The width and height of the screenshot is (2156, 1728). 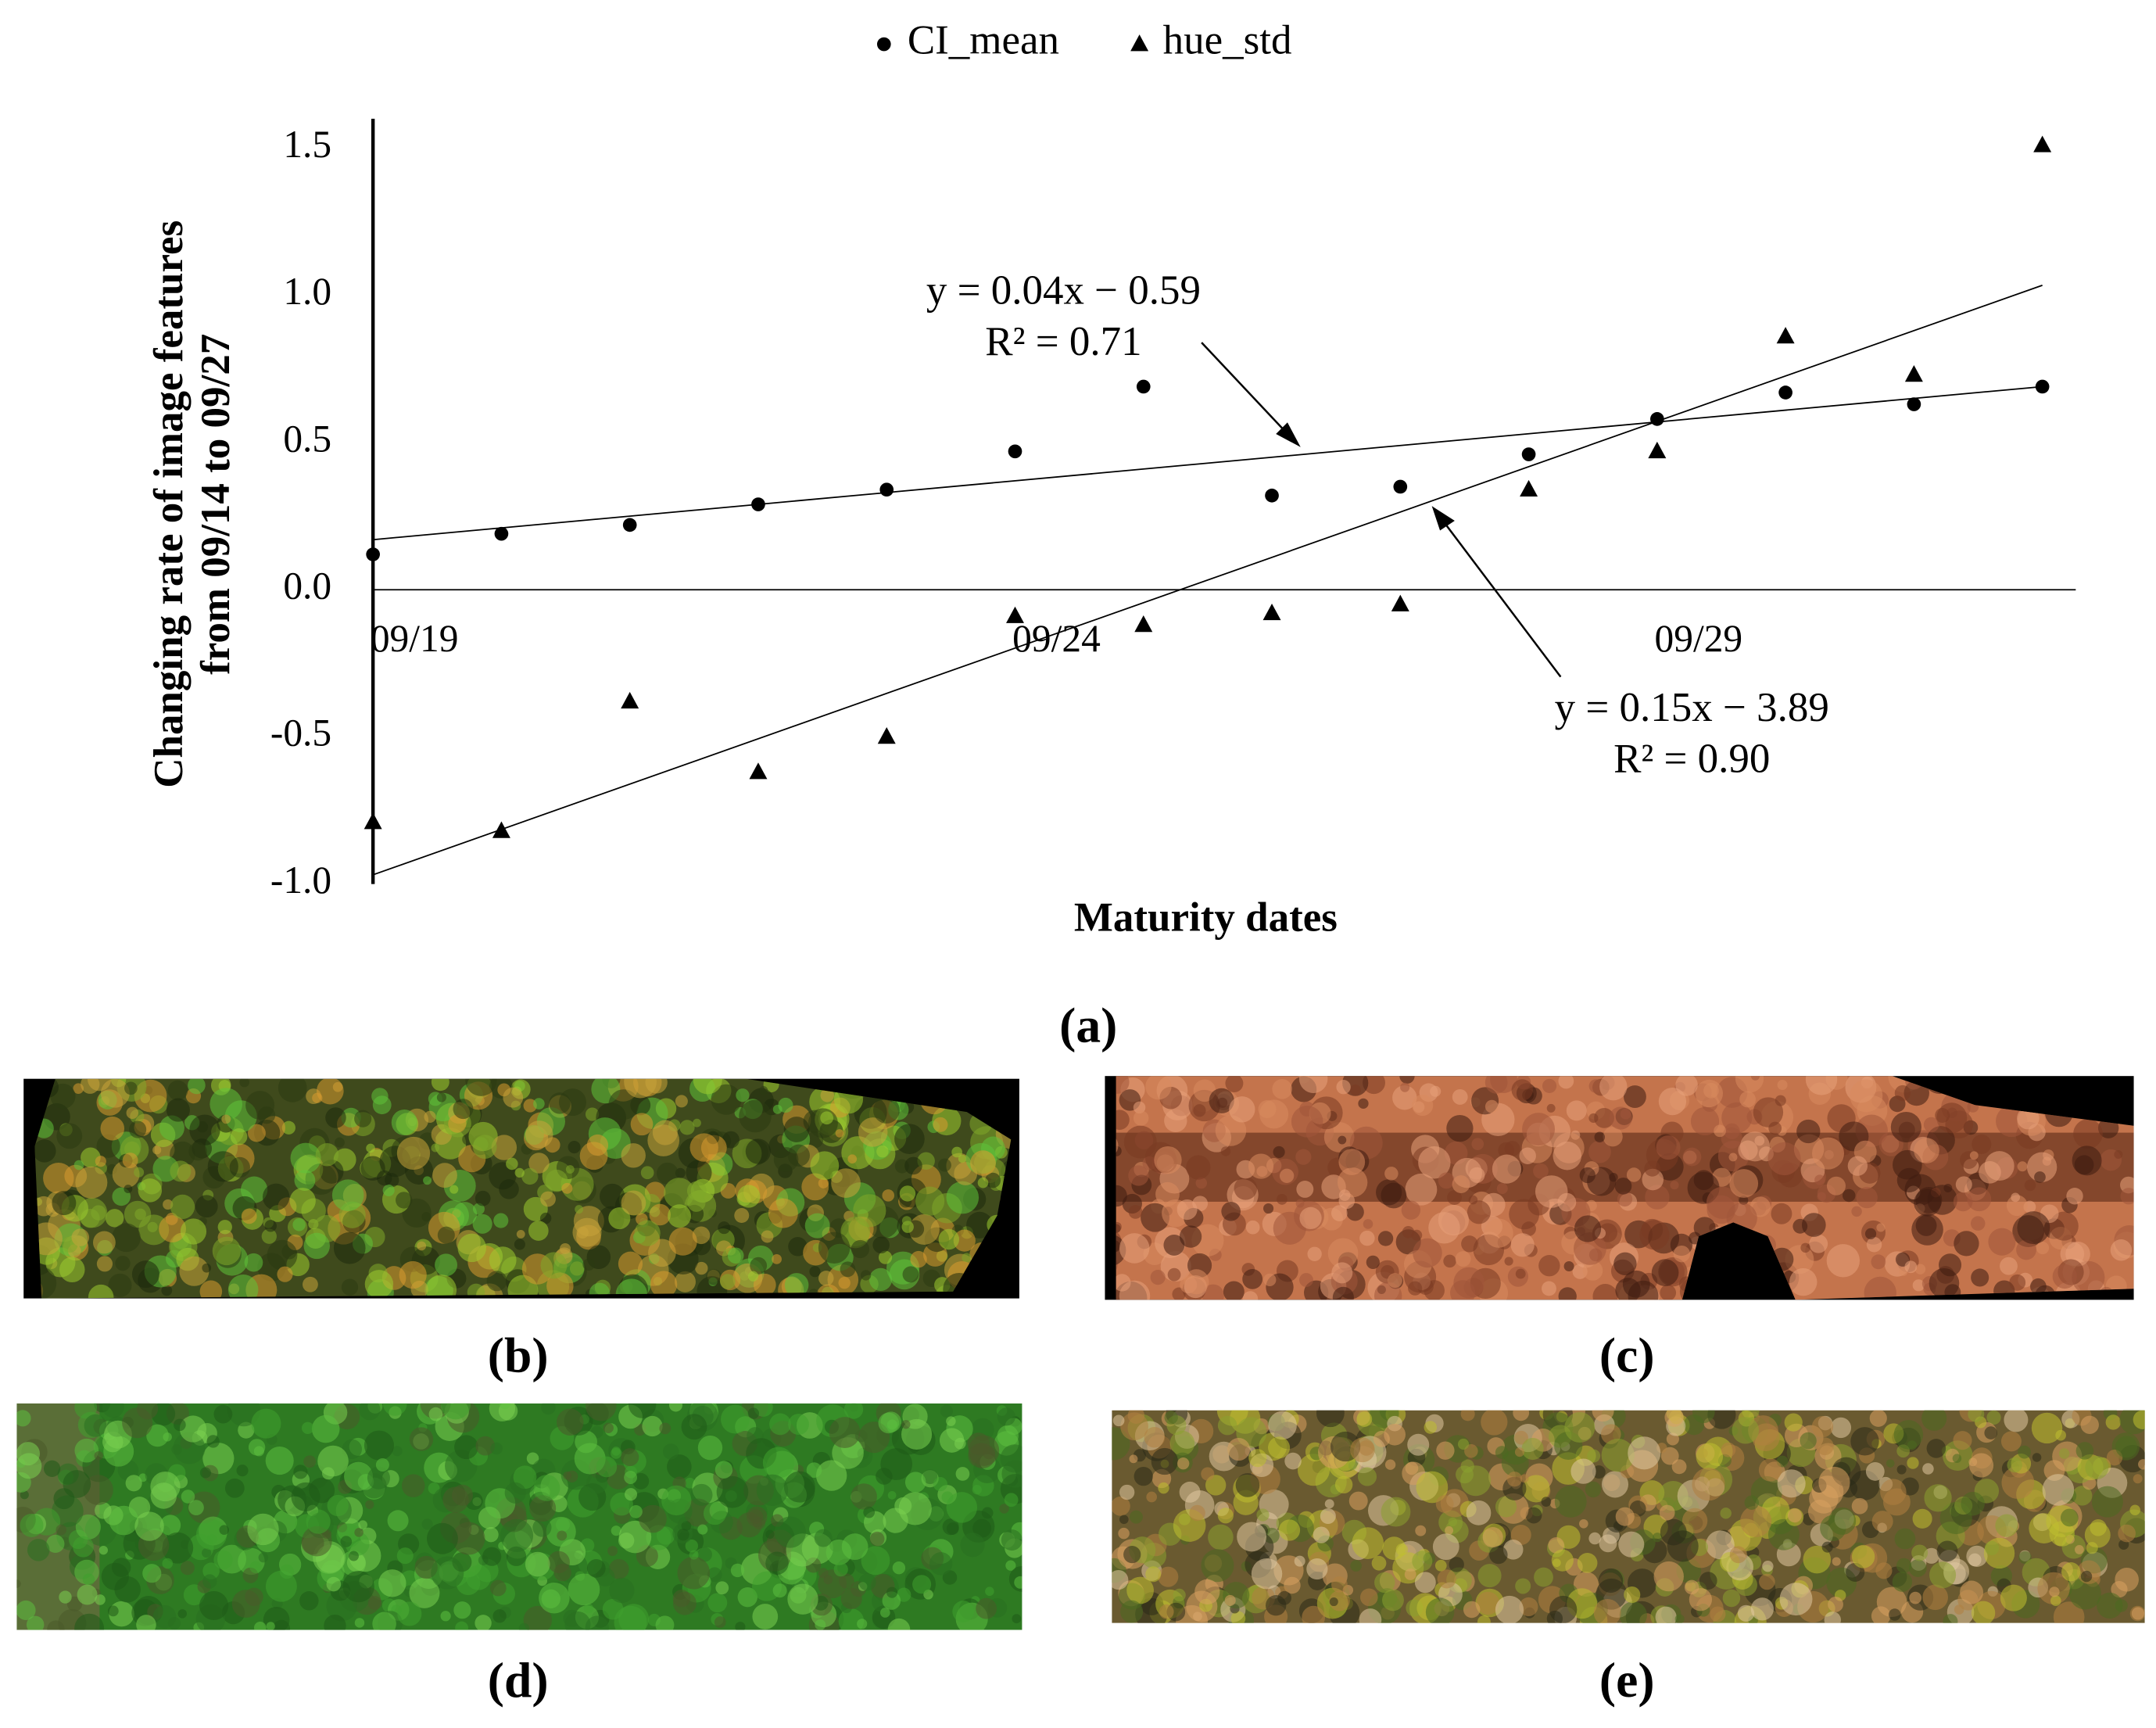 I want to click on annotation: R² = 0.71, so click(x=1063, y=341).